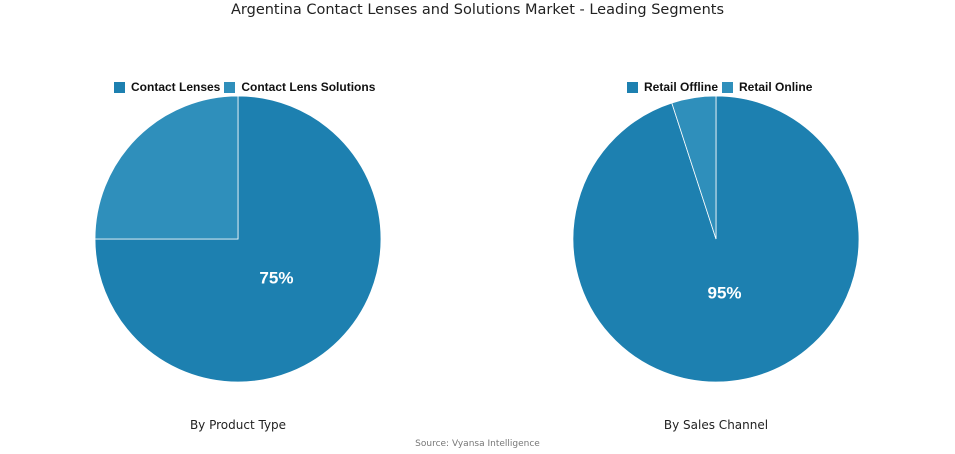  Describe the element at coordinates (724, 293) in the screenshot. I see `data-label: 95%` at that location.